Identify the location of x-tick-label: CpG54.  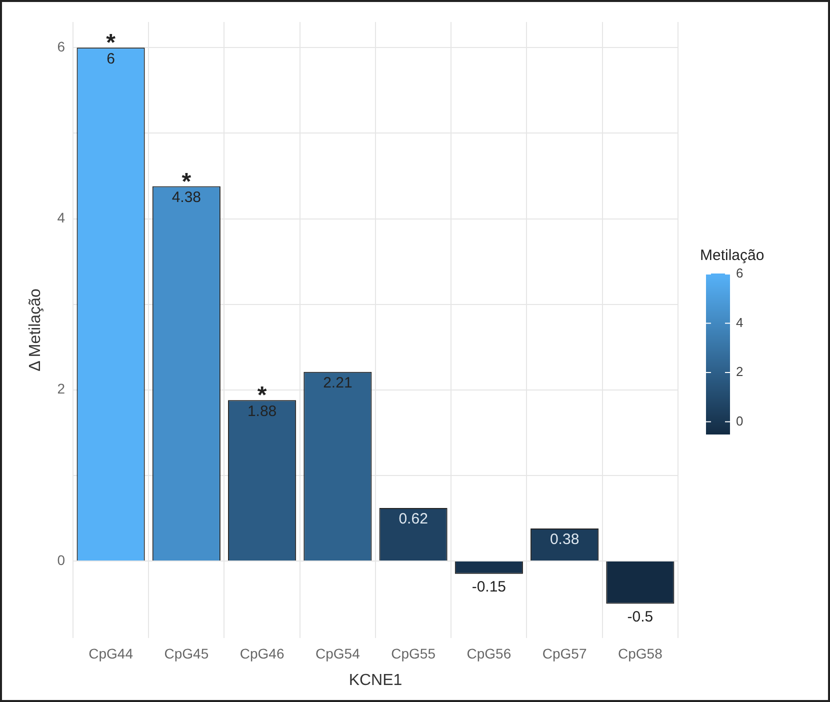
(338, 653).